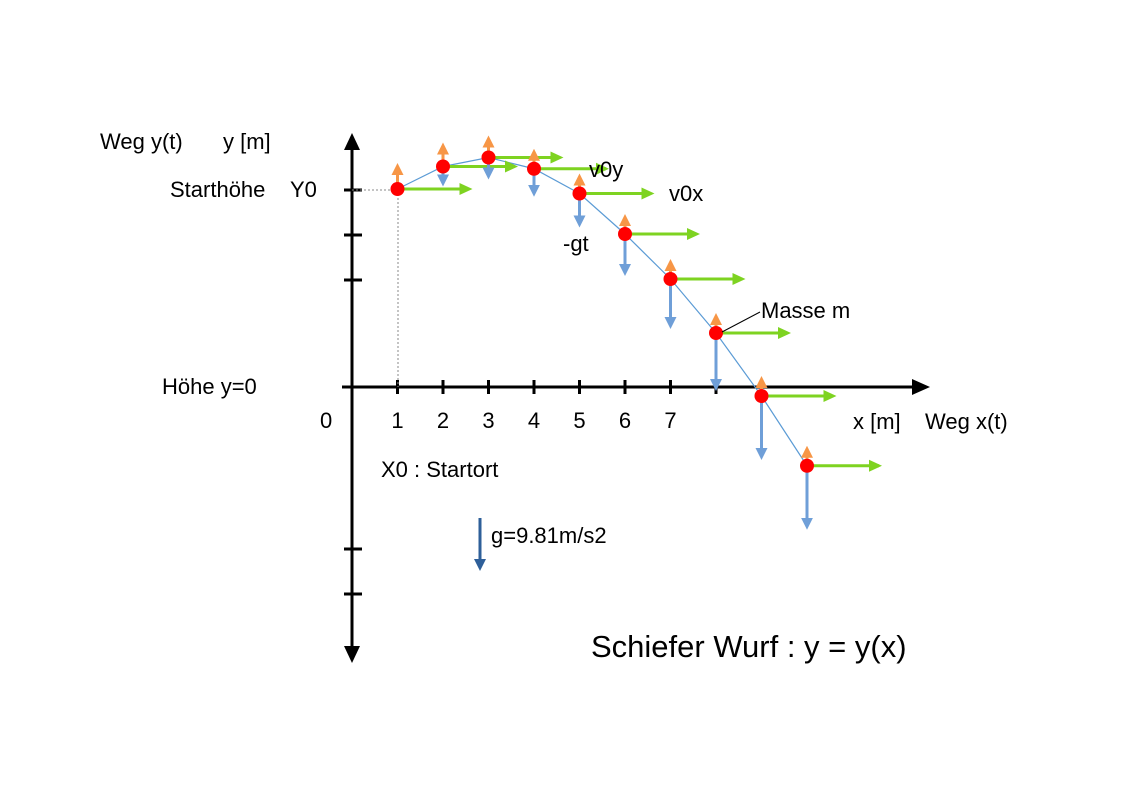 This screenshot has height=794, width=1123. I want to click on height-zero-label: Höhe y=0, so click(209, 386).